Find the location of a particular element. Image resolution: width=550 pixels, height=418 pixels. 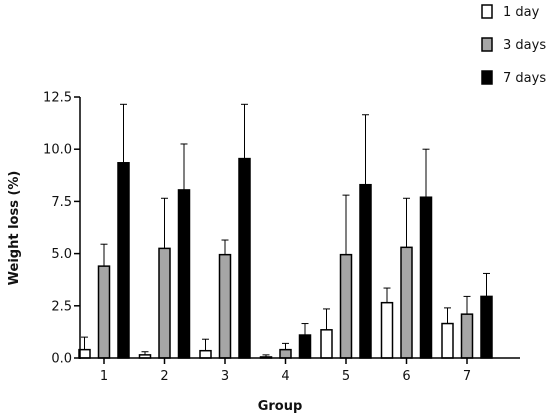

y-tick-label: 10.0 is located at coordinates (57, 150).